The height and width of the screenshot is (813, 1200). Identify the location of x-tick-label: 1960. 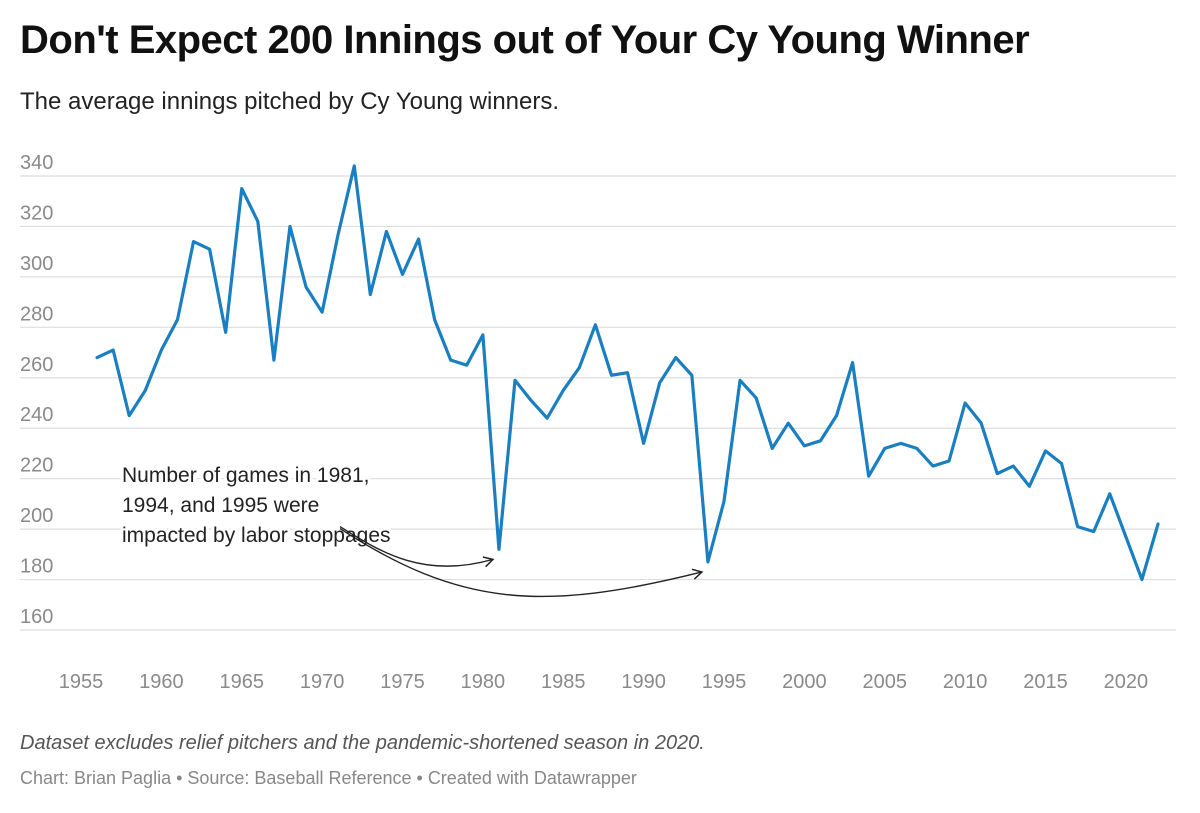
(161, 682).